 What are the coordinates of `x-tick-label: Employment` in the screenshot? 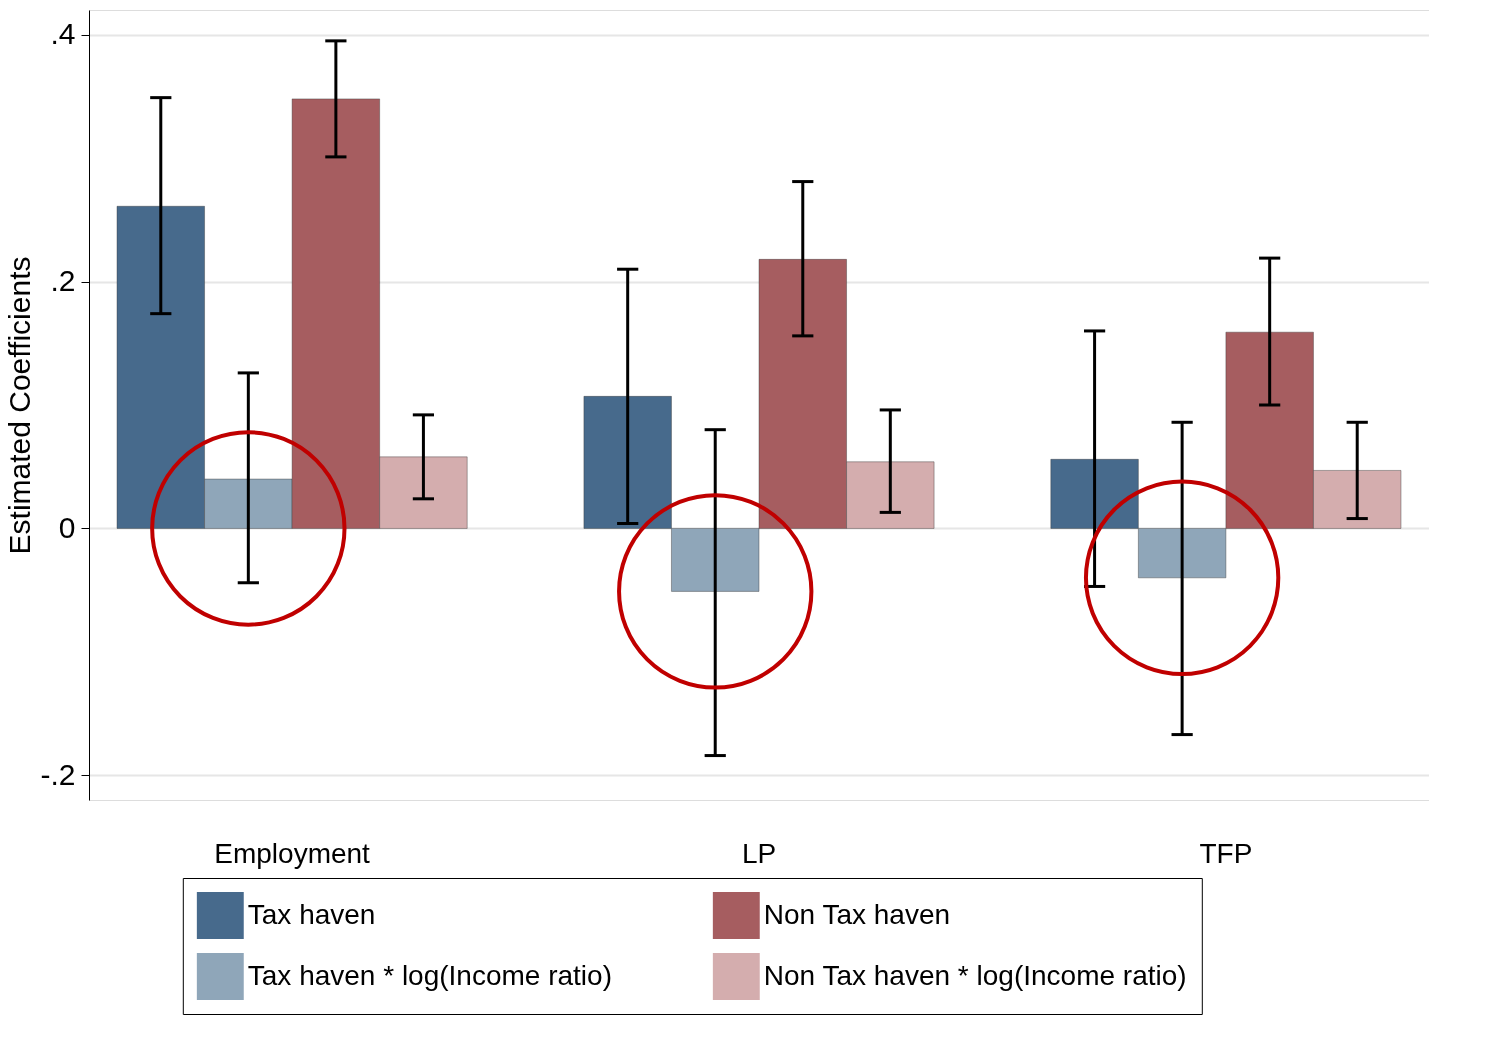 It's located at (292, 853).